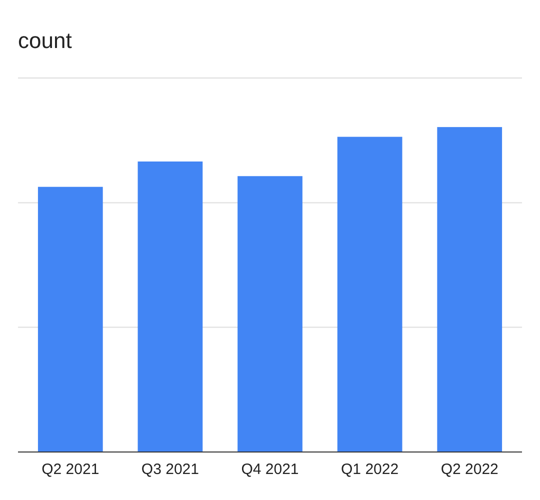 The width and height of the screenshot is (540, 500). What do you see at coordinates (370, 469) in the screenshot?
I see `x-tick-label: Q1 2022` at bounding box center [370, 469].